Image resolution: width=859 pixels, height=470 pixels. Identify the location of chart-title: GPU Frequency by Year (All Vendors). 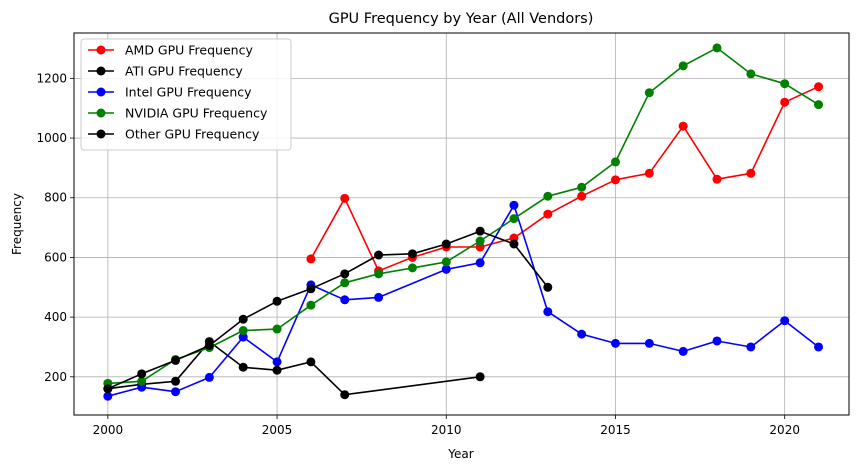
(461, 19).